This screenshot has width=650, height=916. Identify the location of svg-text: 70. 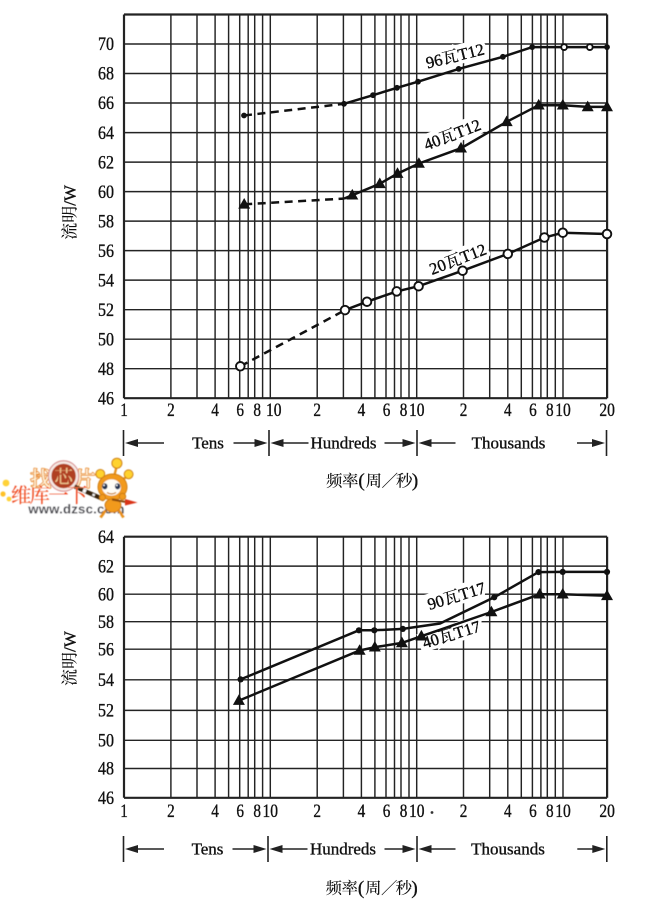
(106, 45).